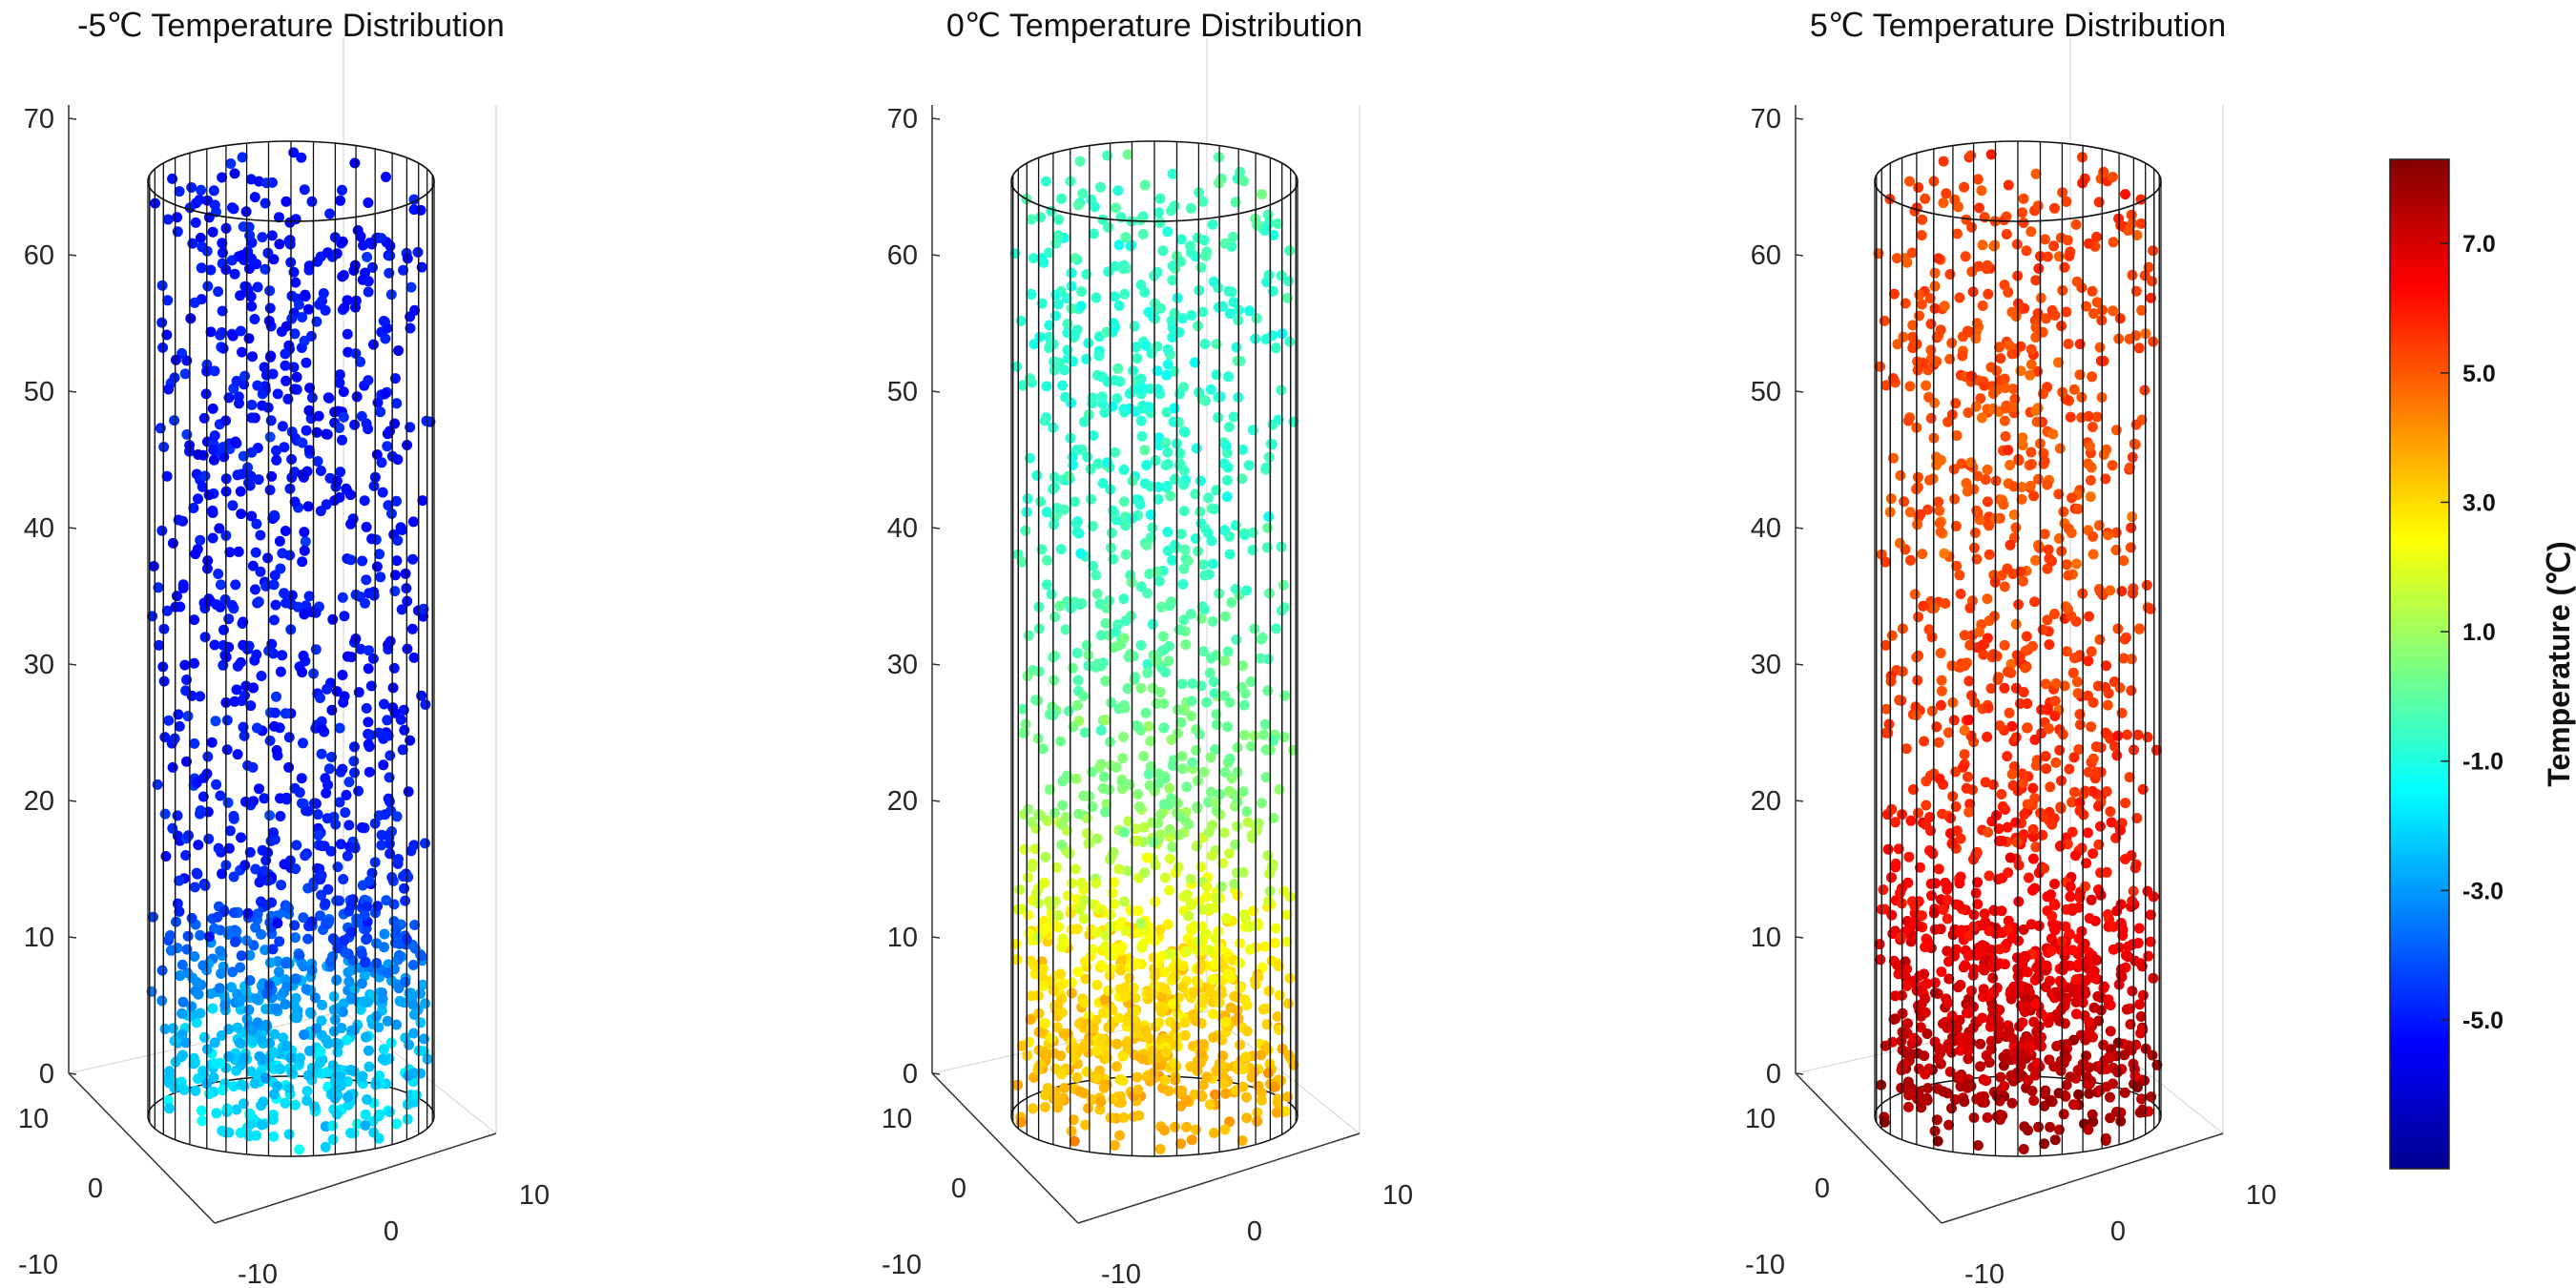  What do you see at coordinates (95, 1189) in the screenshot?
I see `x-tick-label: 0` at bounding box center [95, 1189].